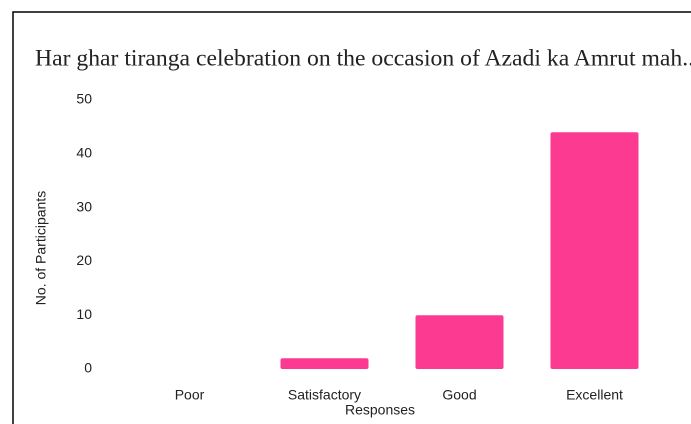 This screenshot has width=691, height=424. What do you see at coordinates (84, 153) in the screenshot?
I see `y-tick-label: 40` at bounding box center [84, 153].